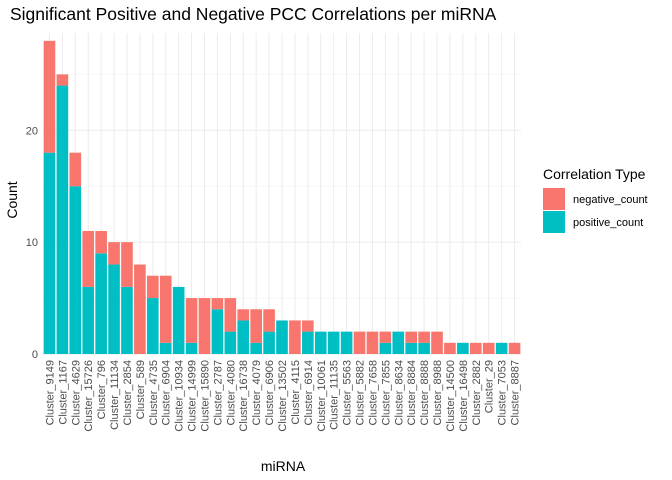  I want to click on legend-label: negative_count, so click(610, 200).